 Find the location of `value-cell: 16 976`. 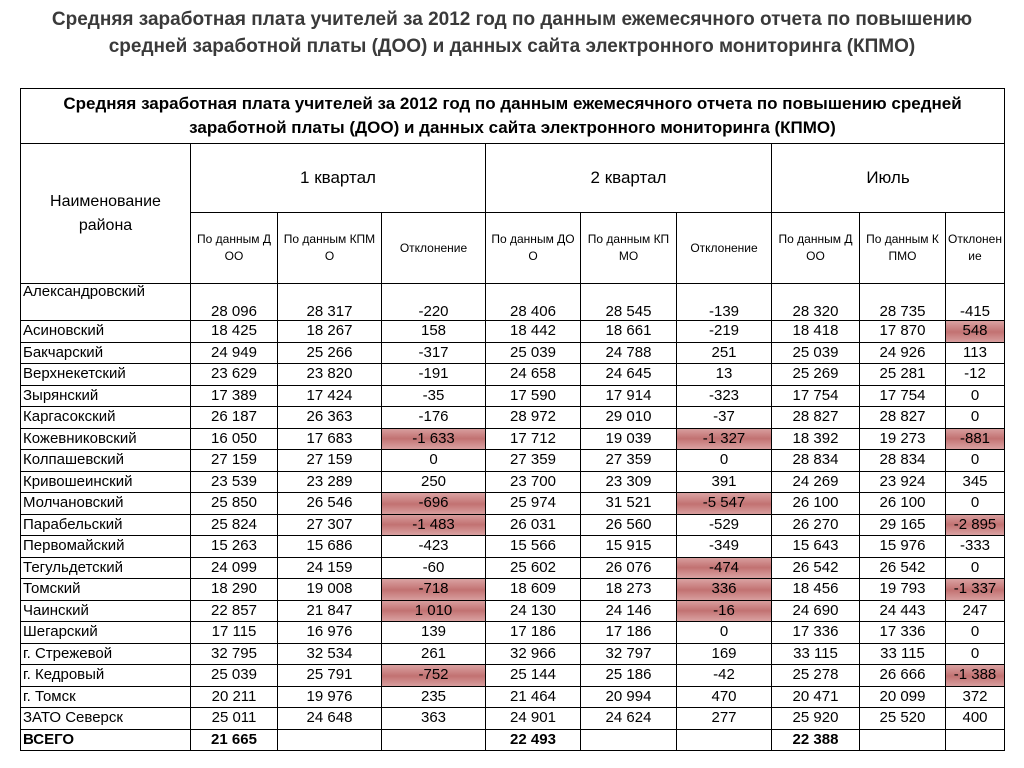

value-cell: 16 976 is located at coordinates (329, 632).